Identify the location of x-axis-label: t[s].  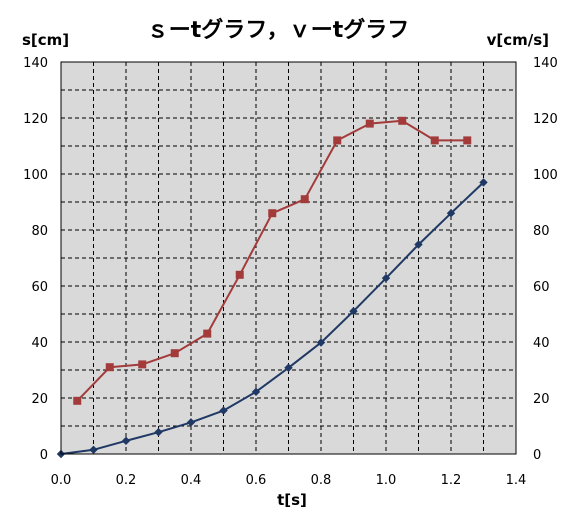
(292, 500).